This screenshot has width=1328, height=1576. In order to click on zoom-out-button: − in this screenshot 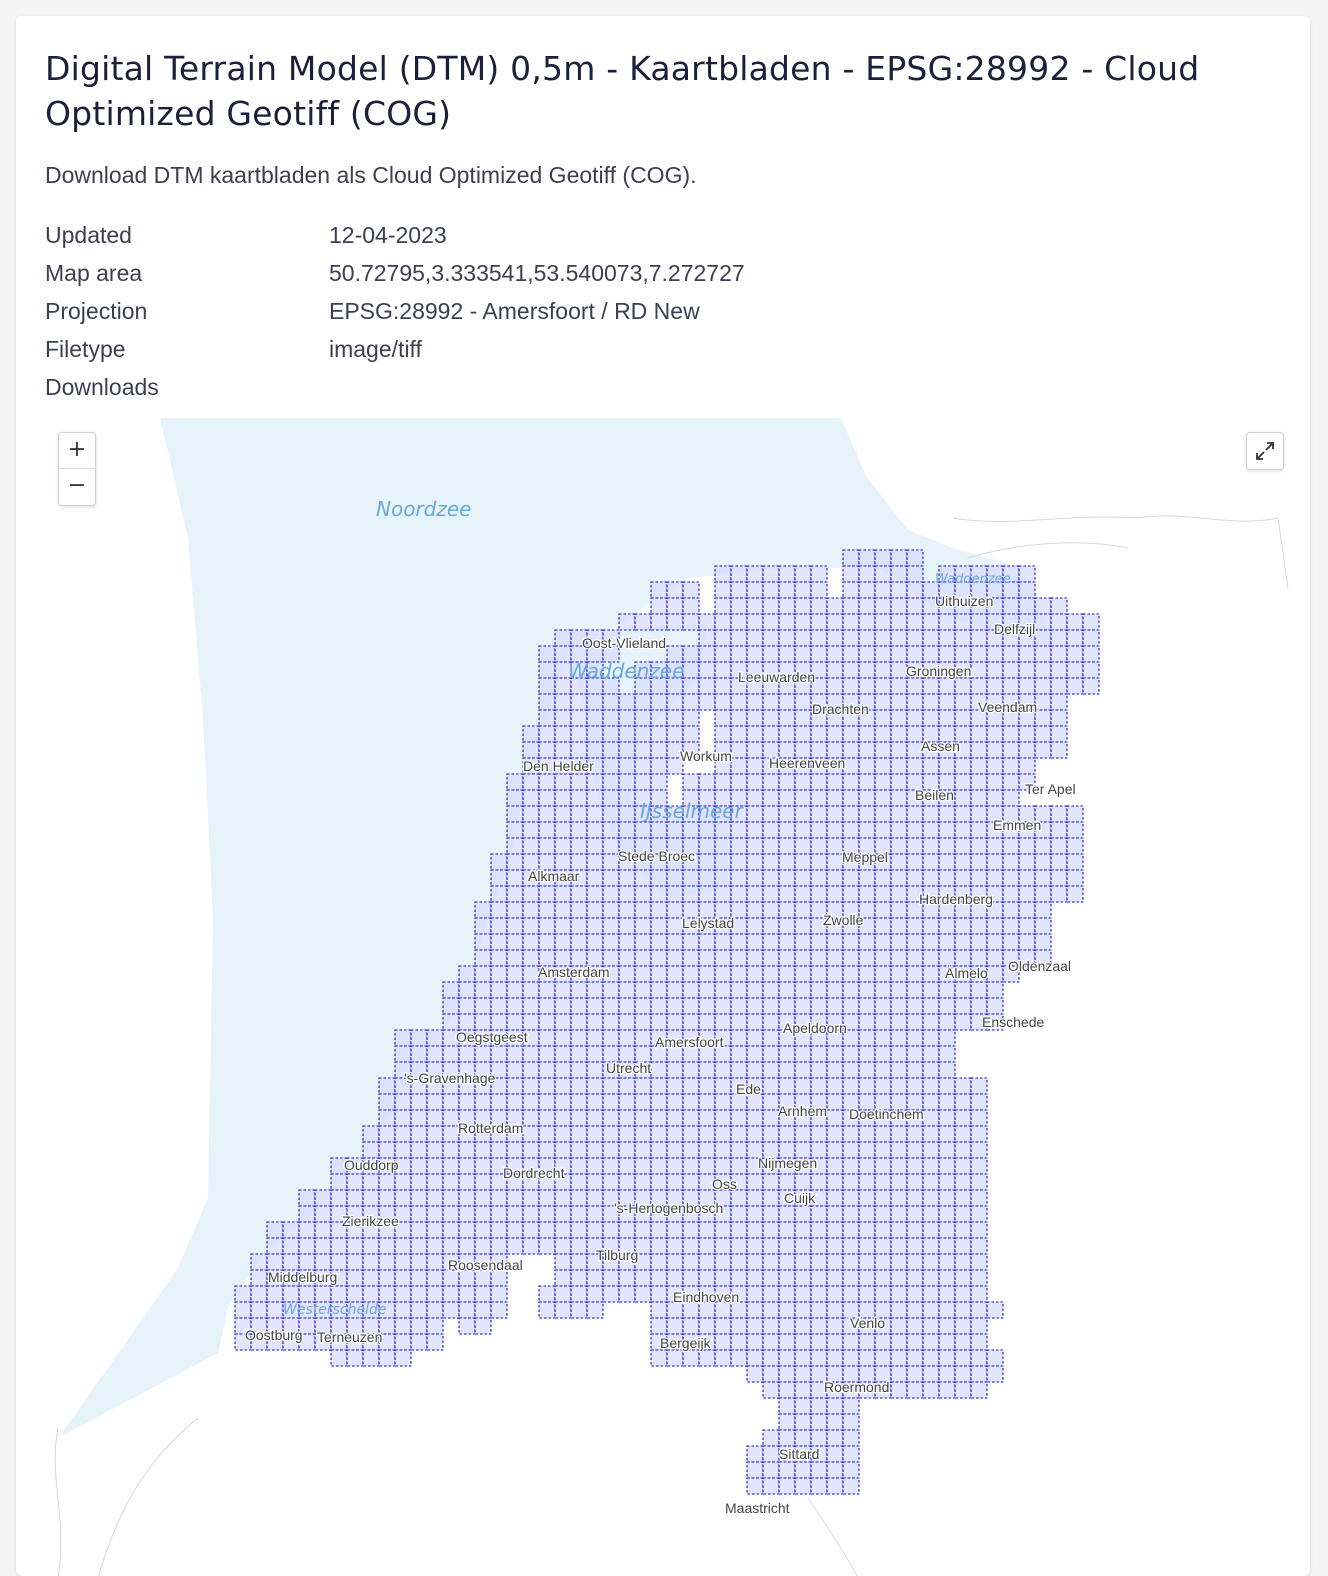, I will do `click(77, 485)`.